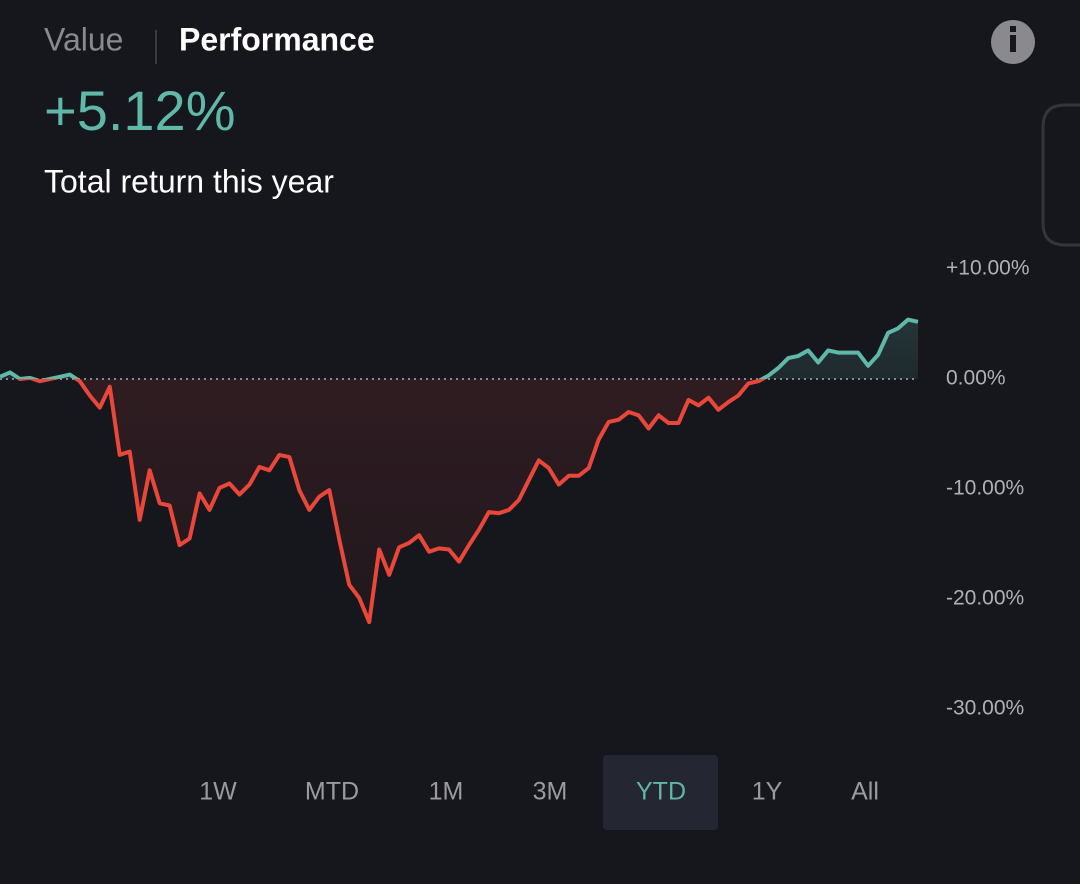  Describe the element at coordinates (1013, 29) in the screenshot. I see `info-icon-dot` at that location.